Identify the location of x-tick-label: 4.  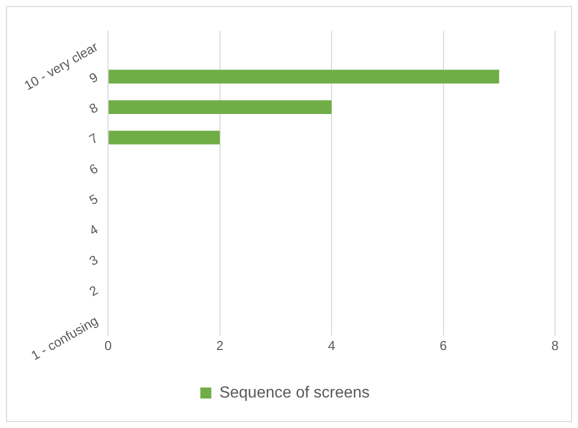
(332, 345).